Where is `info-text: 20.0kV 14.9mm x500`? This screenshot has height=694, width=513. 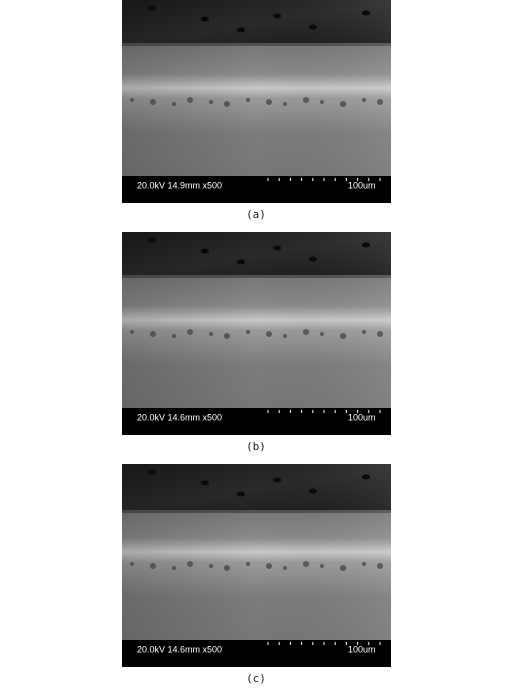
info-text: 20.0kV 14.9mm x500 is located at coordinates (179, 185).